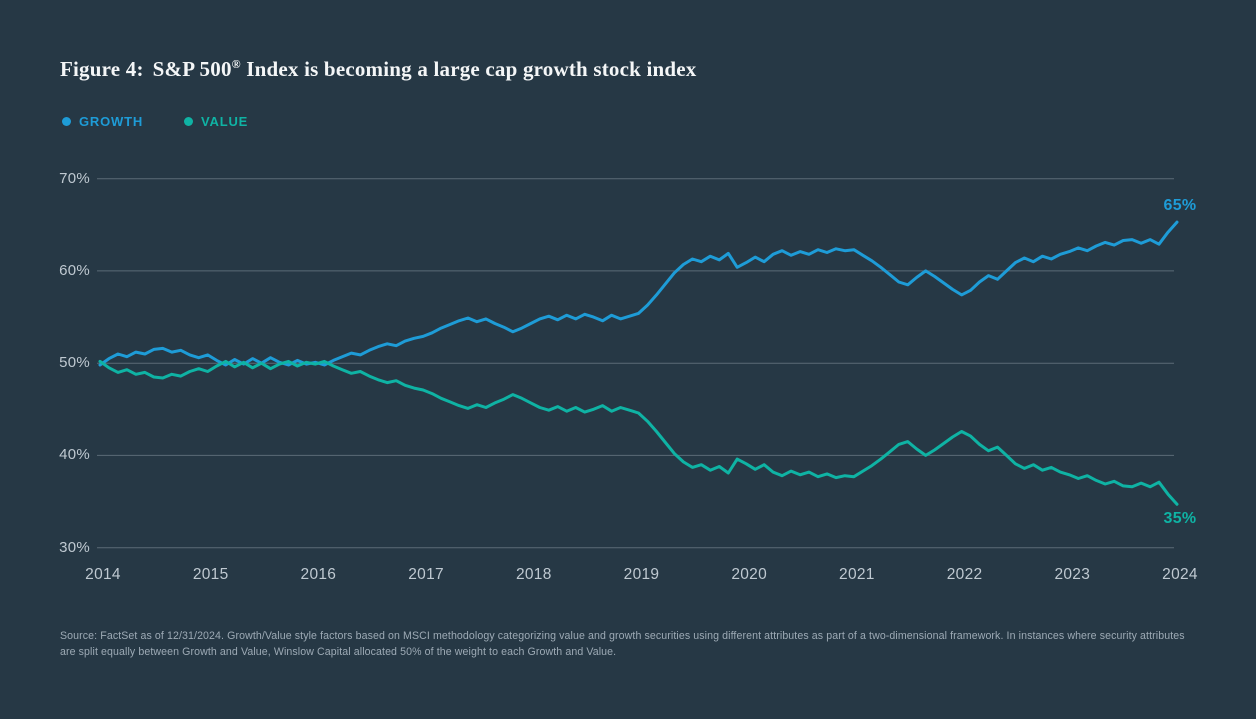  What do you see at coordinates (74, 363) in the screenshot?
I see `y-axis-tick-label: 50%` at bounding box center [74, 363].